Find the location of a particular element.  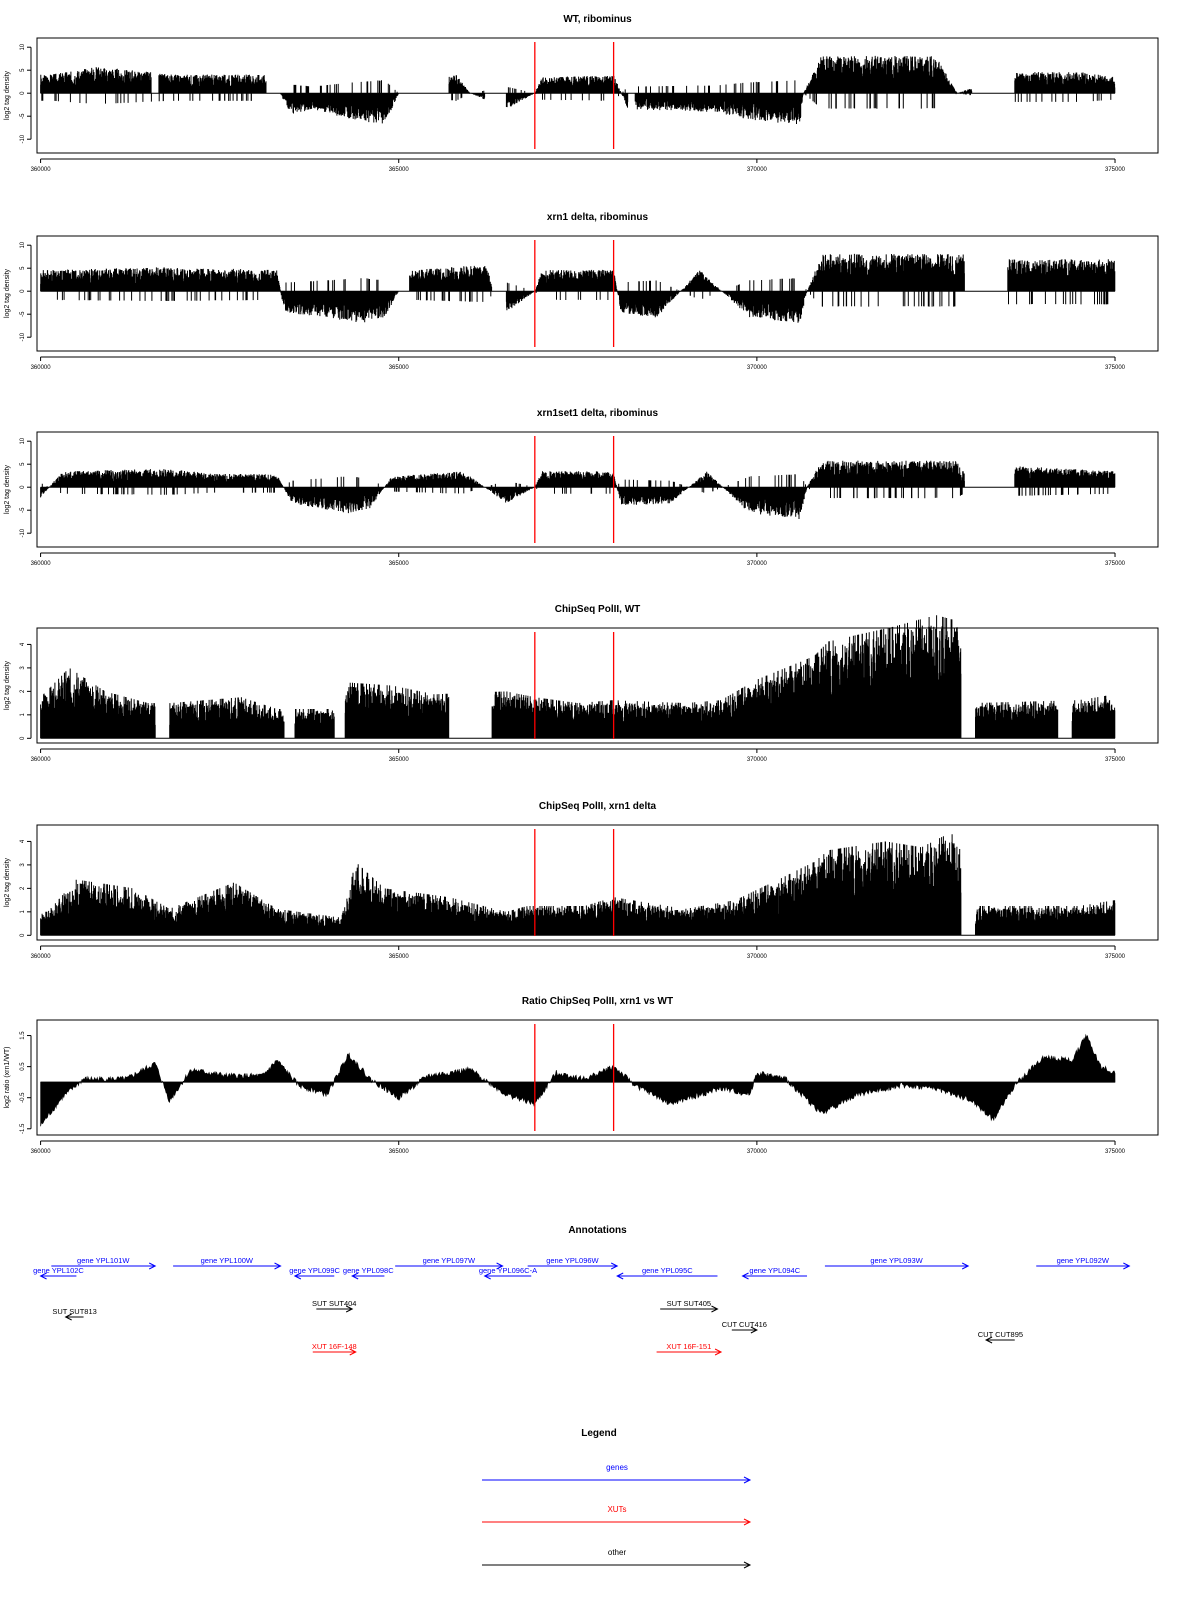

annotation-label: SUT SUT813 is located at coordinates (74, 1311).